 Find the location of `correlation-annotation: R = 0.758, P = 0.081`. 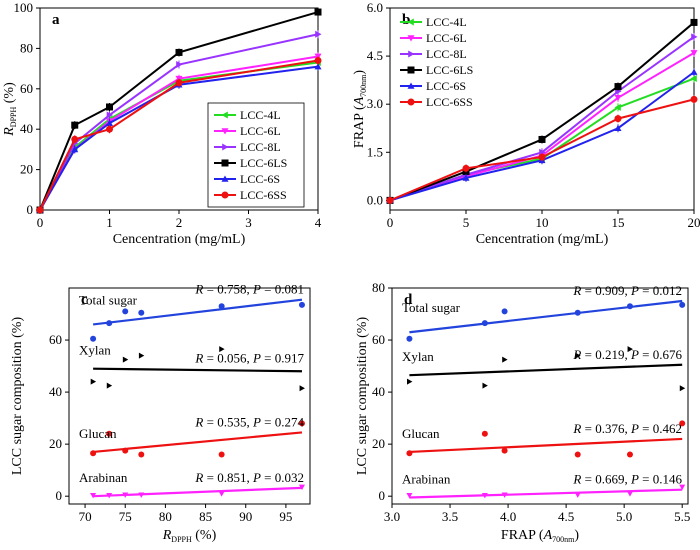

correlation-annotation: R = 0.758, P = 0.081 is located at coordinates (249, 289).